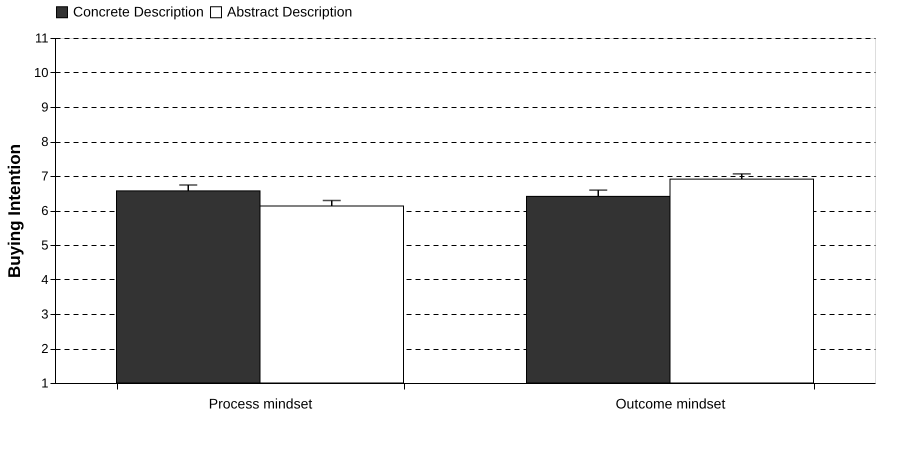 The width and height of the screenshot is (924, 453). What do you see at coordinates (44, 141) in the screenshot?
I see `y-tick-label: 8` at bounding box center [44, 141].